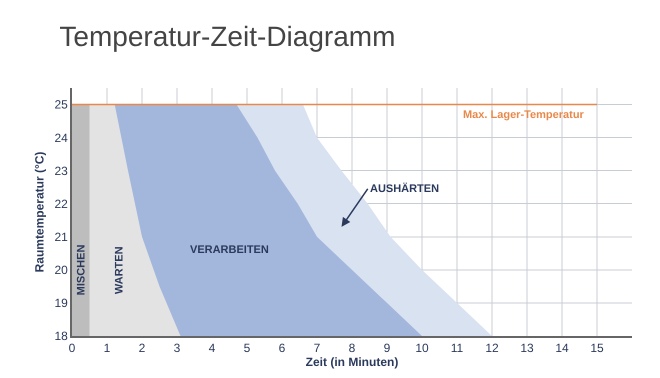  I want to click on y-tick-label: 21, so click(61, 237).